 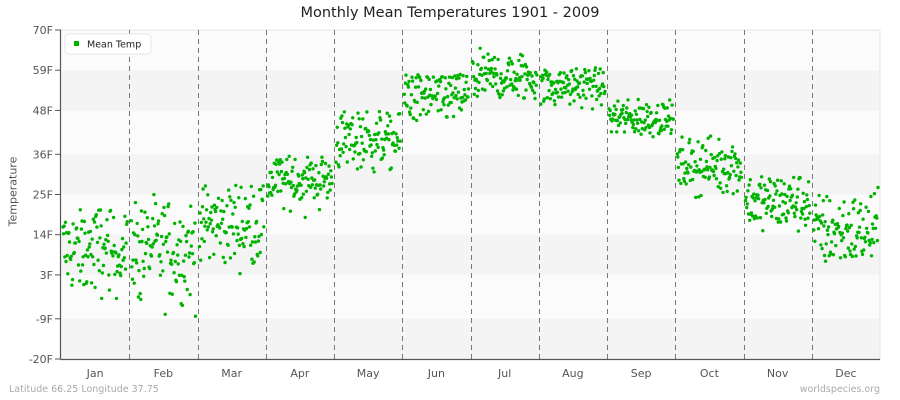 I want to click on location-caption: Latitude 66.25 Longitude 37.75, so click(x=84, y=389).